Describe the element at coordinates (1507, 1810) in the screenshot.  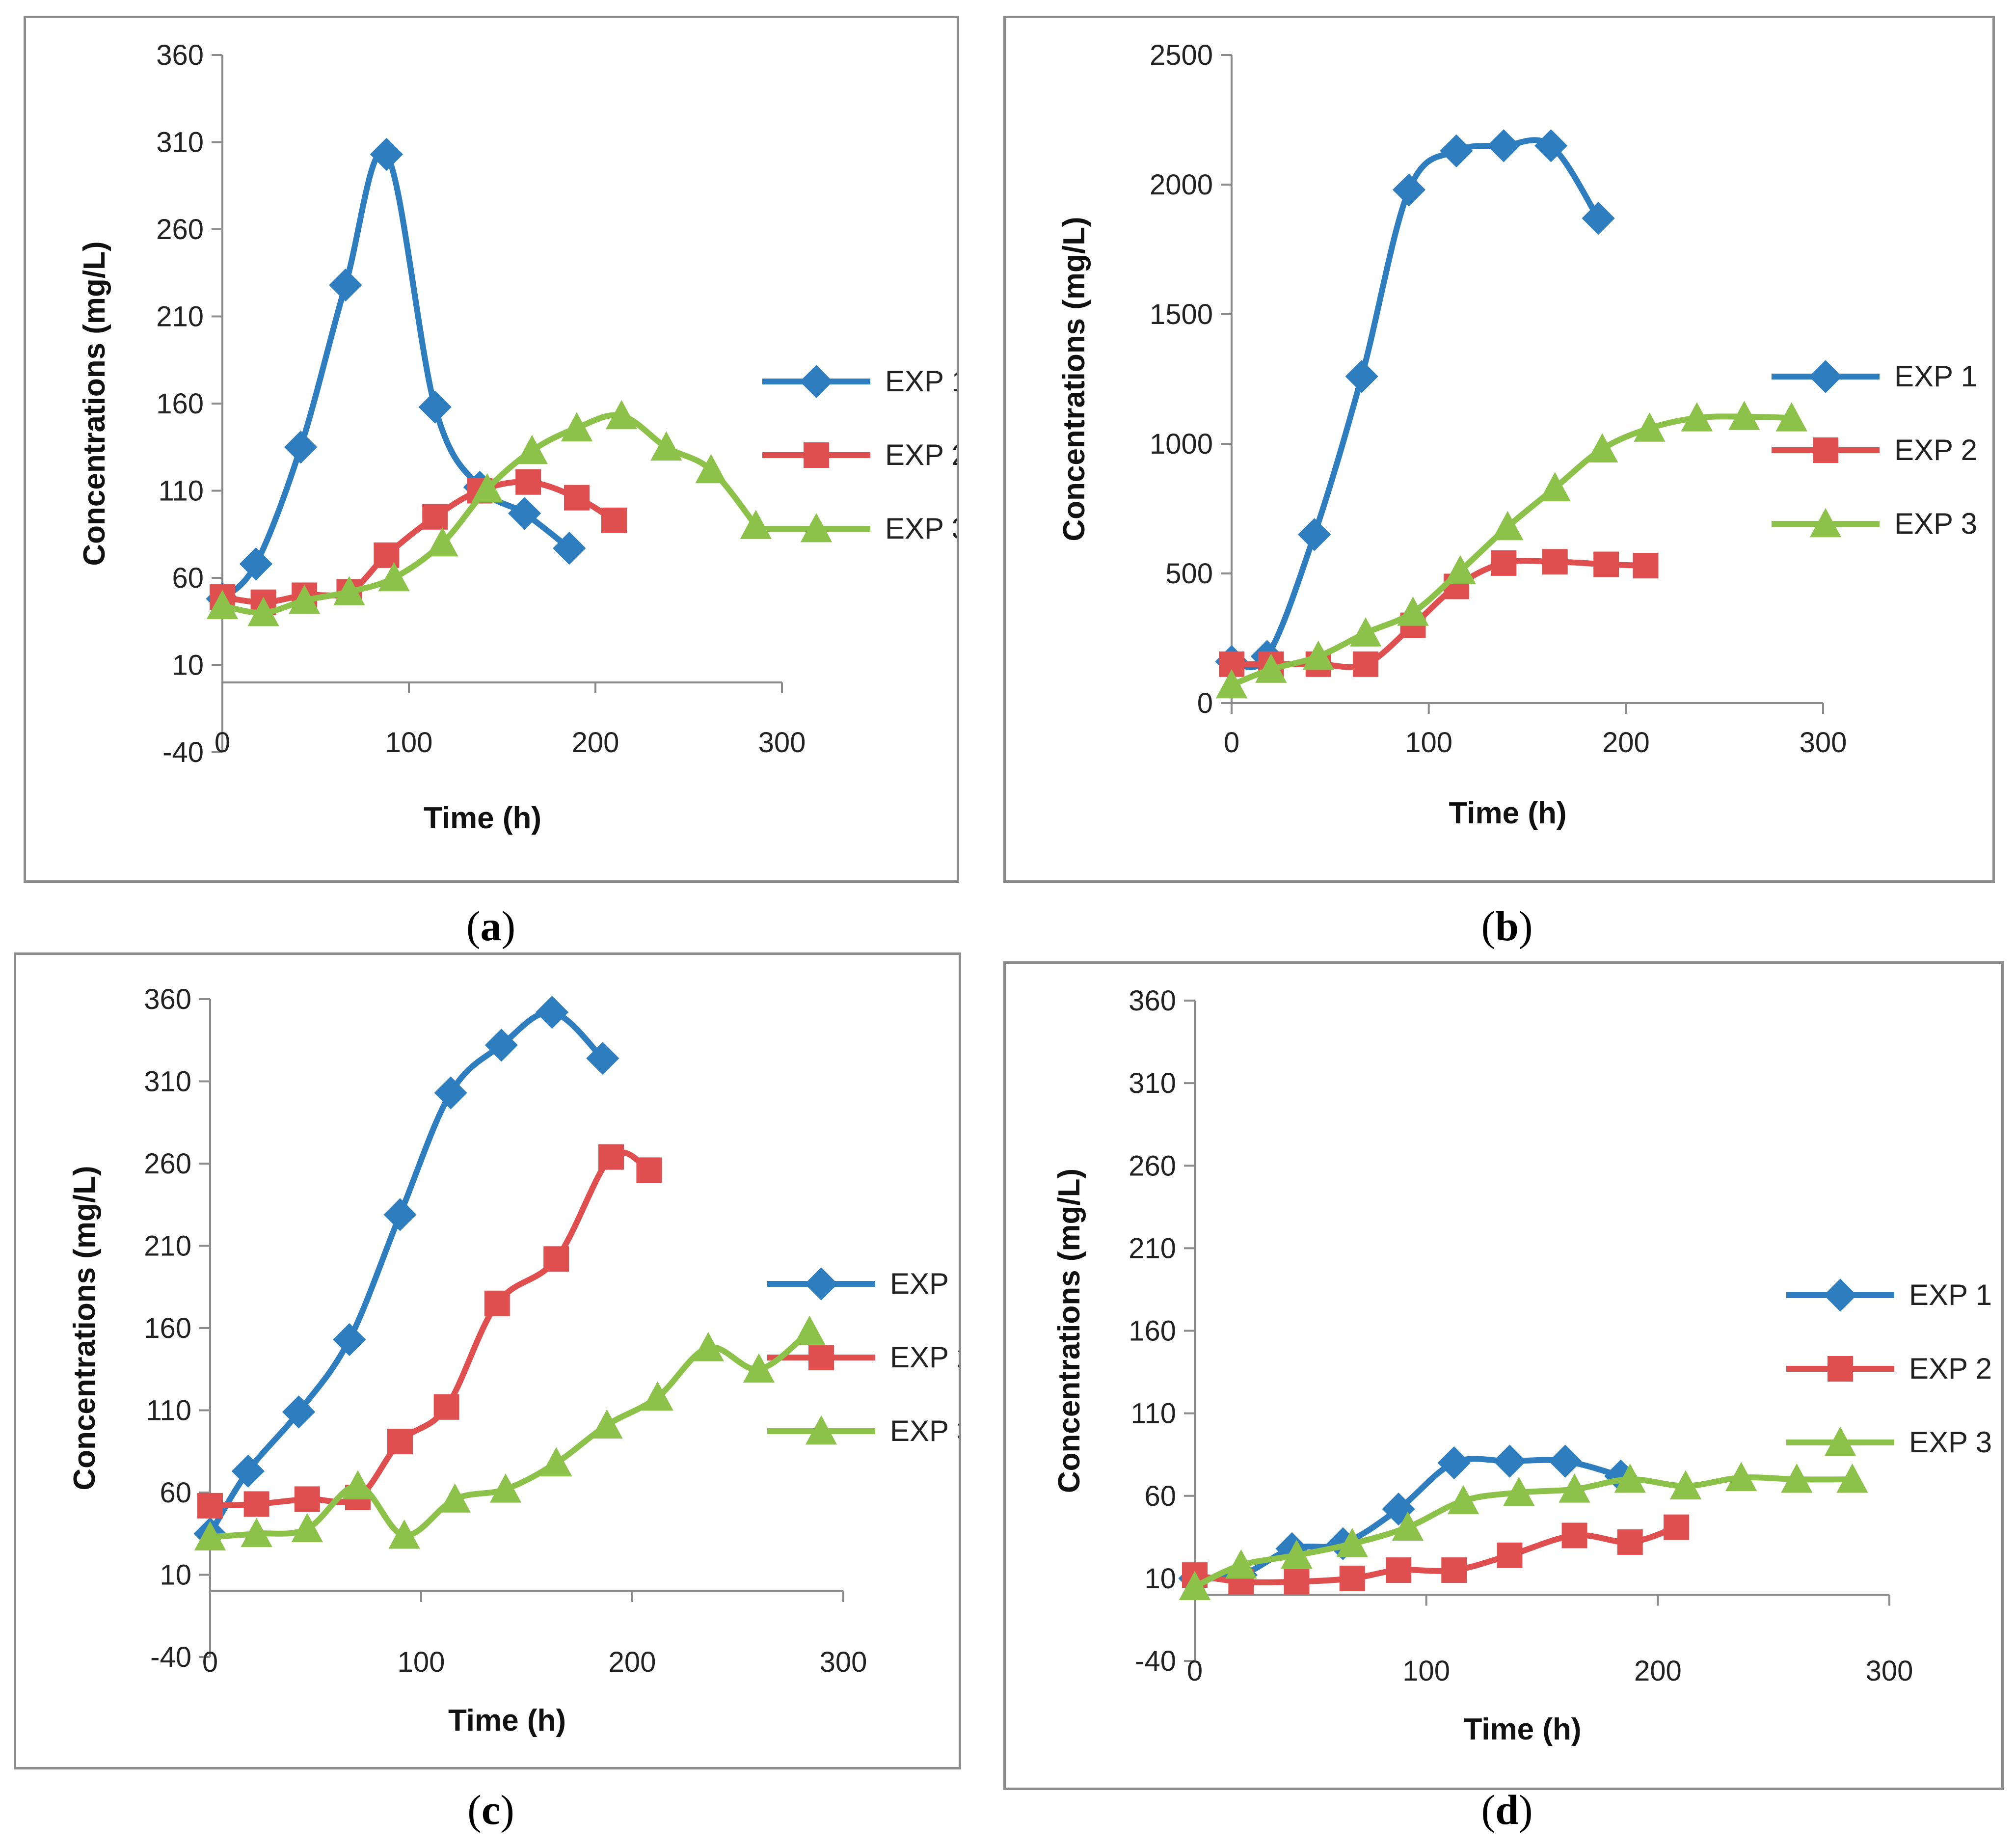
I see `caption-d: (d)` at that location.